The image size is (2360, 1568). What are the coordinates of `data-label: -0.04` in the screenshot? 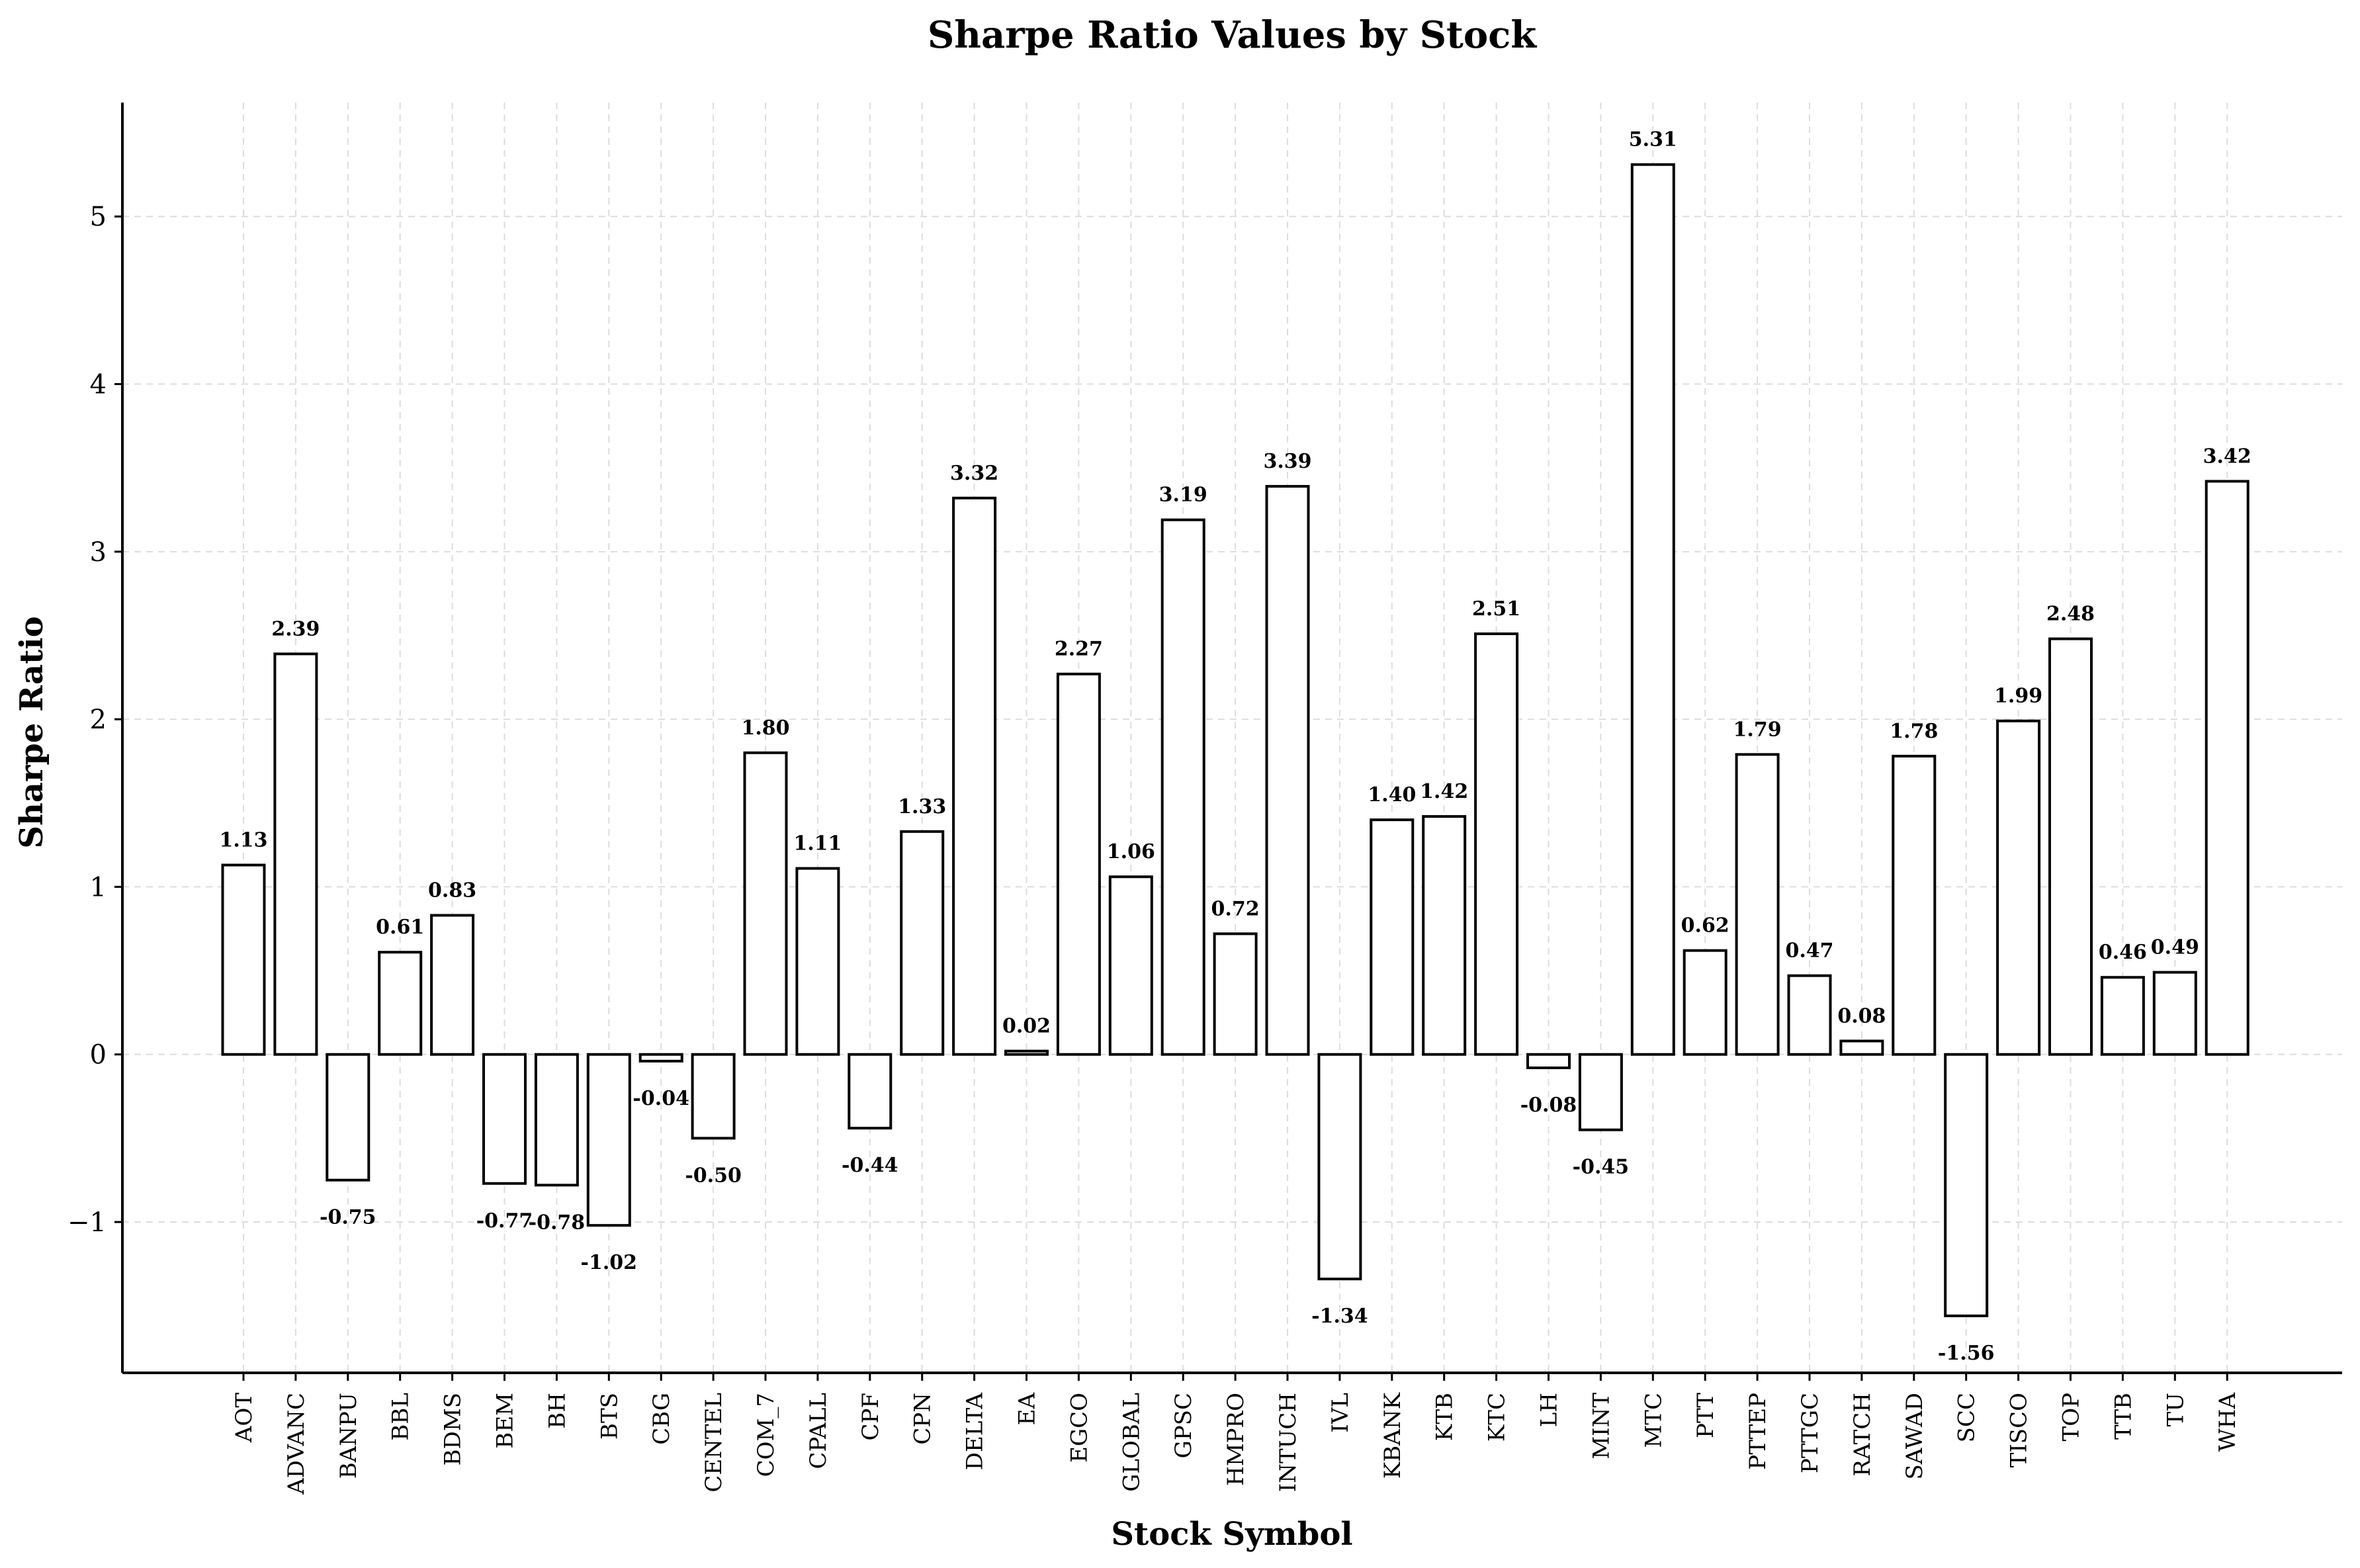 It's located at (661, 1098).